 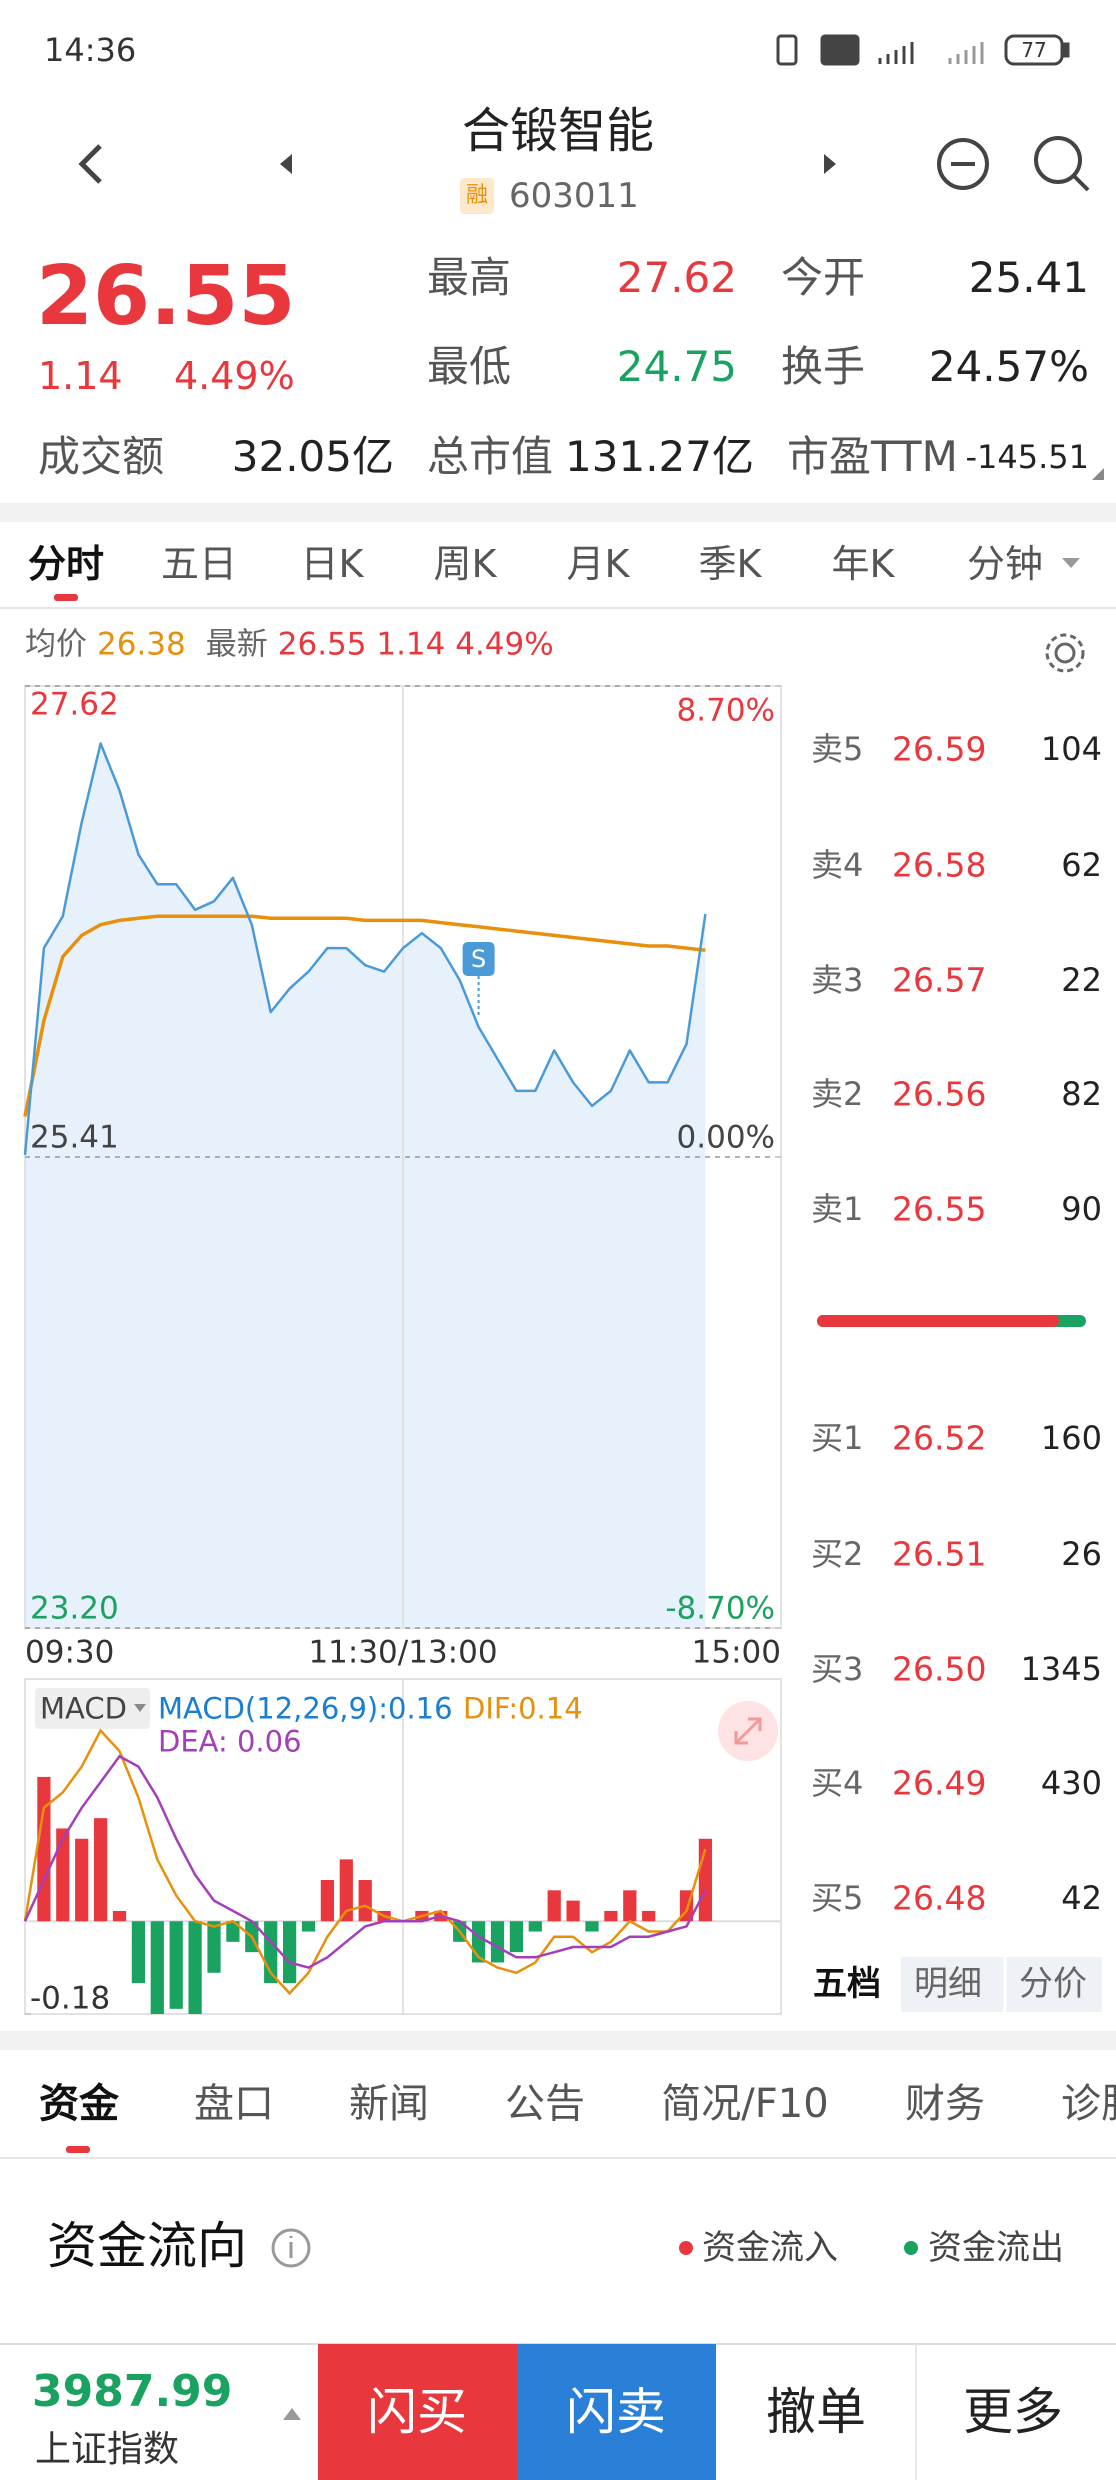 I want to click on back-button, so click(x=90, y=164).